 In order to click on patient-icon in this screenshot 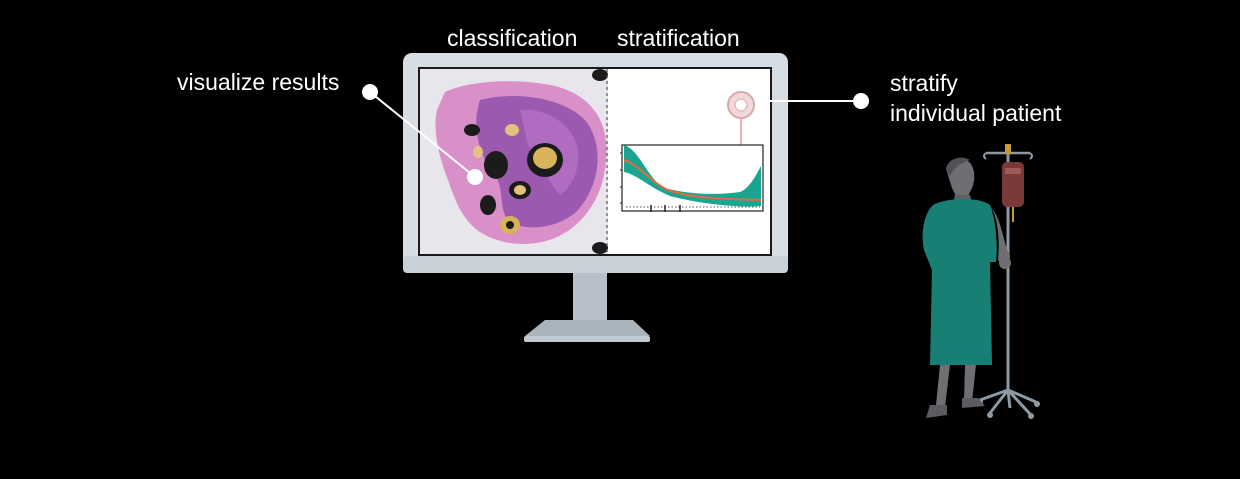, I will do `click(966, 287)`.